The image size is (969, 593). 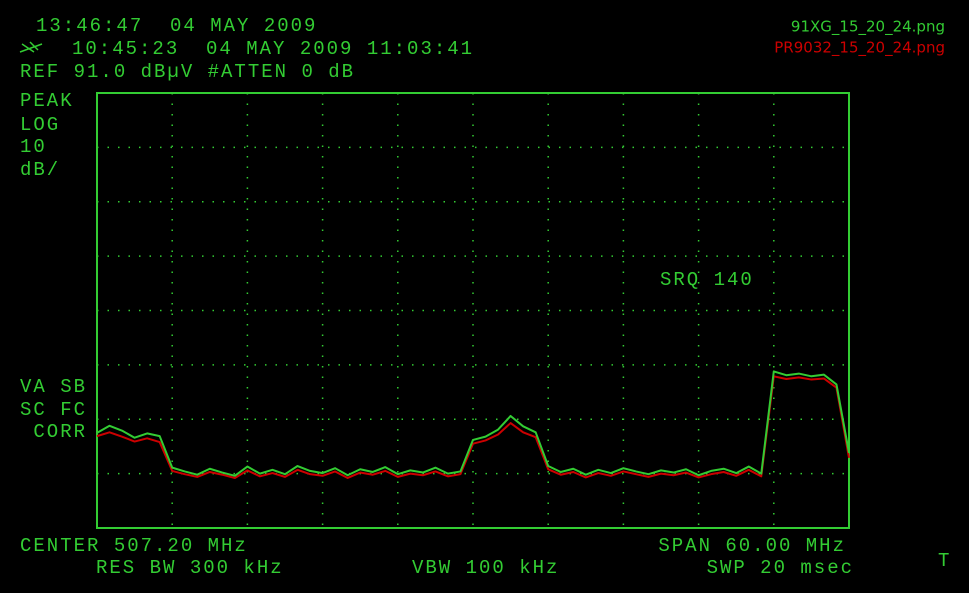 I want to click on video-bandwidth: VBW 100 kHz, so click(x=485, y=568).